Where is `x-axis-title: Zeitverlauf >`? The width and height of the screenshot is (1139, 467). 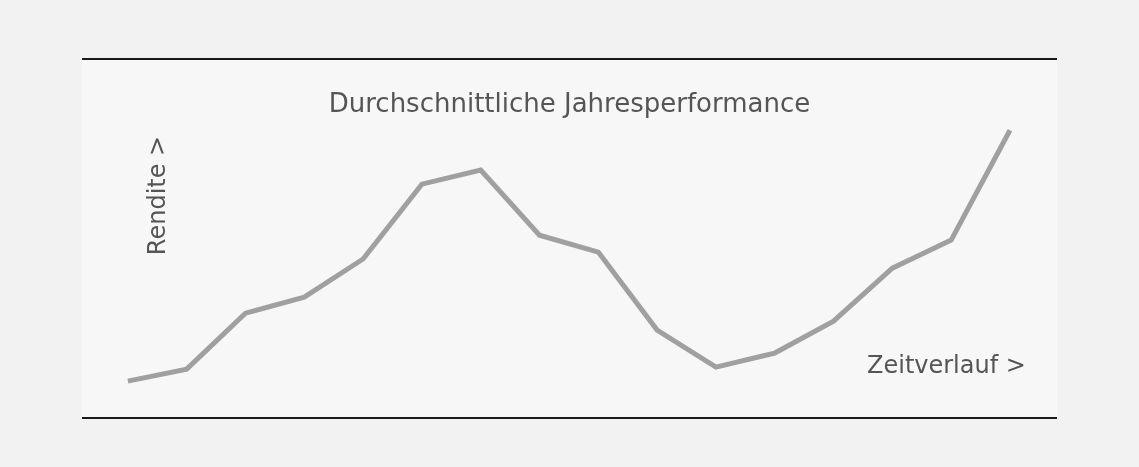
x-axis-title: Zeitverlauf > is located at coordinates (946, 365).